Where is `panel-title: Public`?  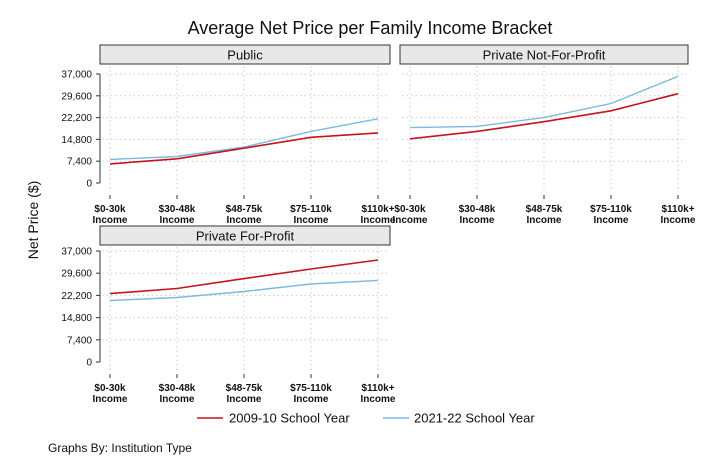 panel-title: Public is located at coordinates (245, 55).